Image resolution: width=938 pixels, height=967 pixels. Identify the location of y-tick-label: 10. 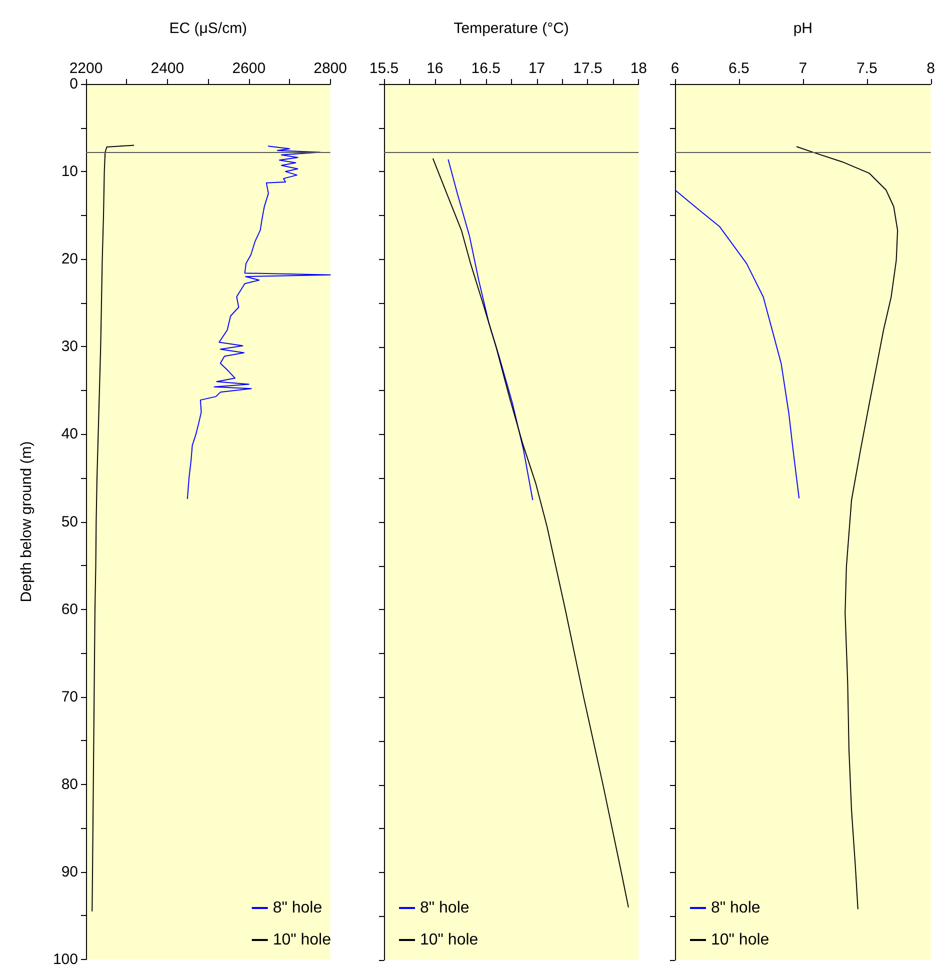
(69, 171).